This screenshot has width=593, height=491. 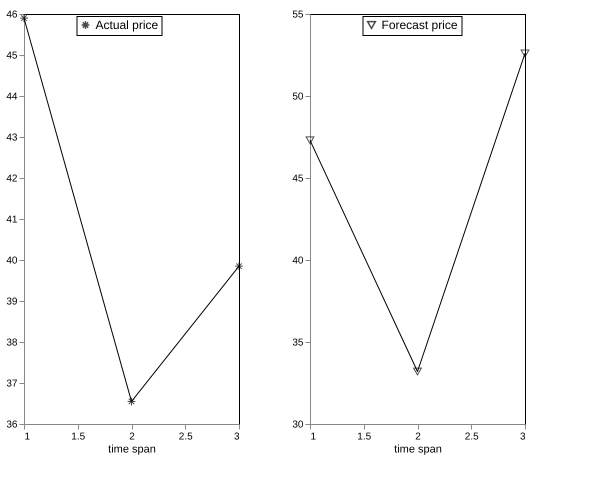 I want to click on y-tick-label: 43, so click(x=12, y=138).